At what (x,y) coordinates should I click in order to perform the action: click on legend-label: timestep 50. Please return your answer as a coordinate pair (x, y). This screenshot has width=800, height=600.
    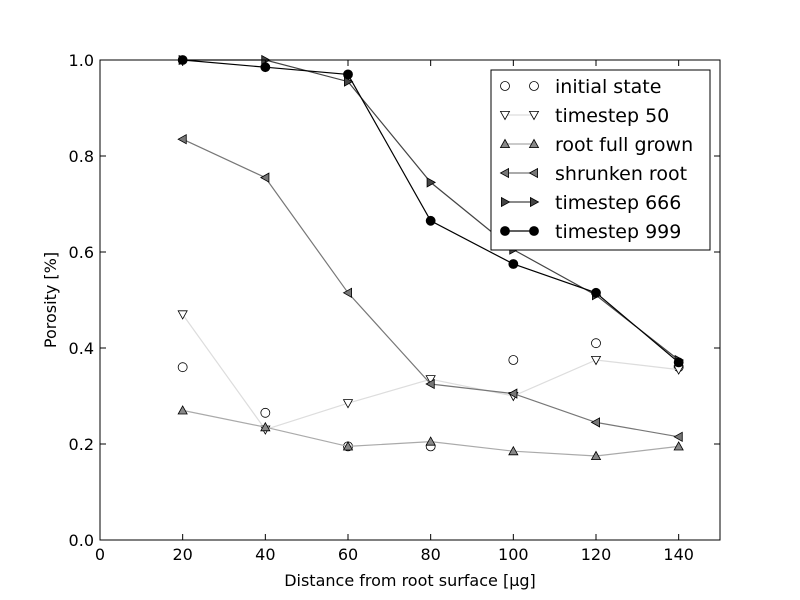
    Looking at the image, I should click on (612, 116).